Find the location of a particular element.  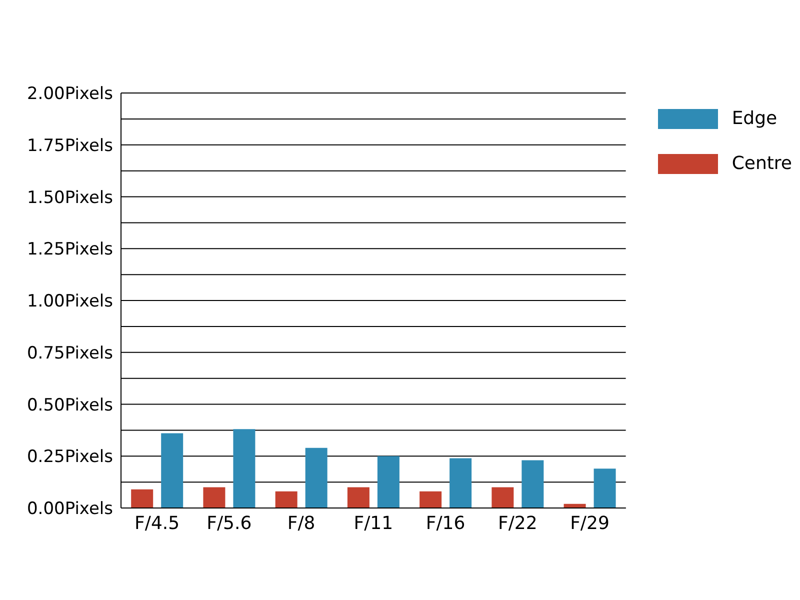

y-tick-label: 1.00Pixels is located at coordinates (70, 302).